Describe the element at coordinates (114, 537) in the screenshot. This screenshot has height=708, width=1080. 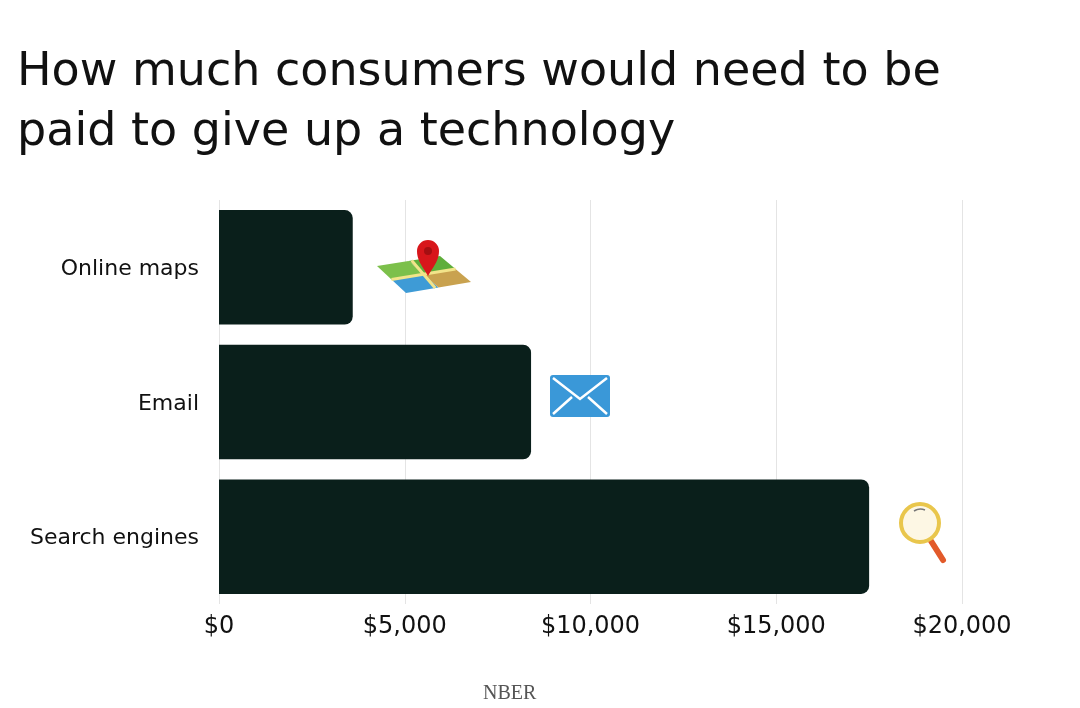
I see `y-tick-label: Search engines` at that location.